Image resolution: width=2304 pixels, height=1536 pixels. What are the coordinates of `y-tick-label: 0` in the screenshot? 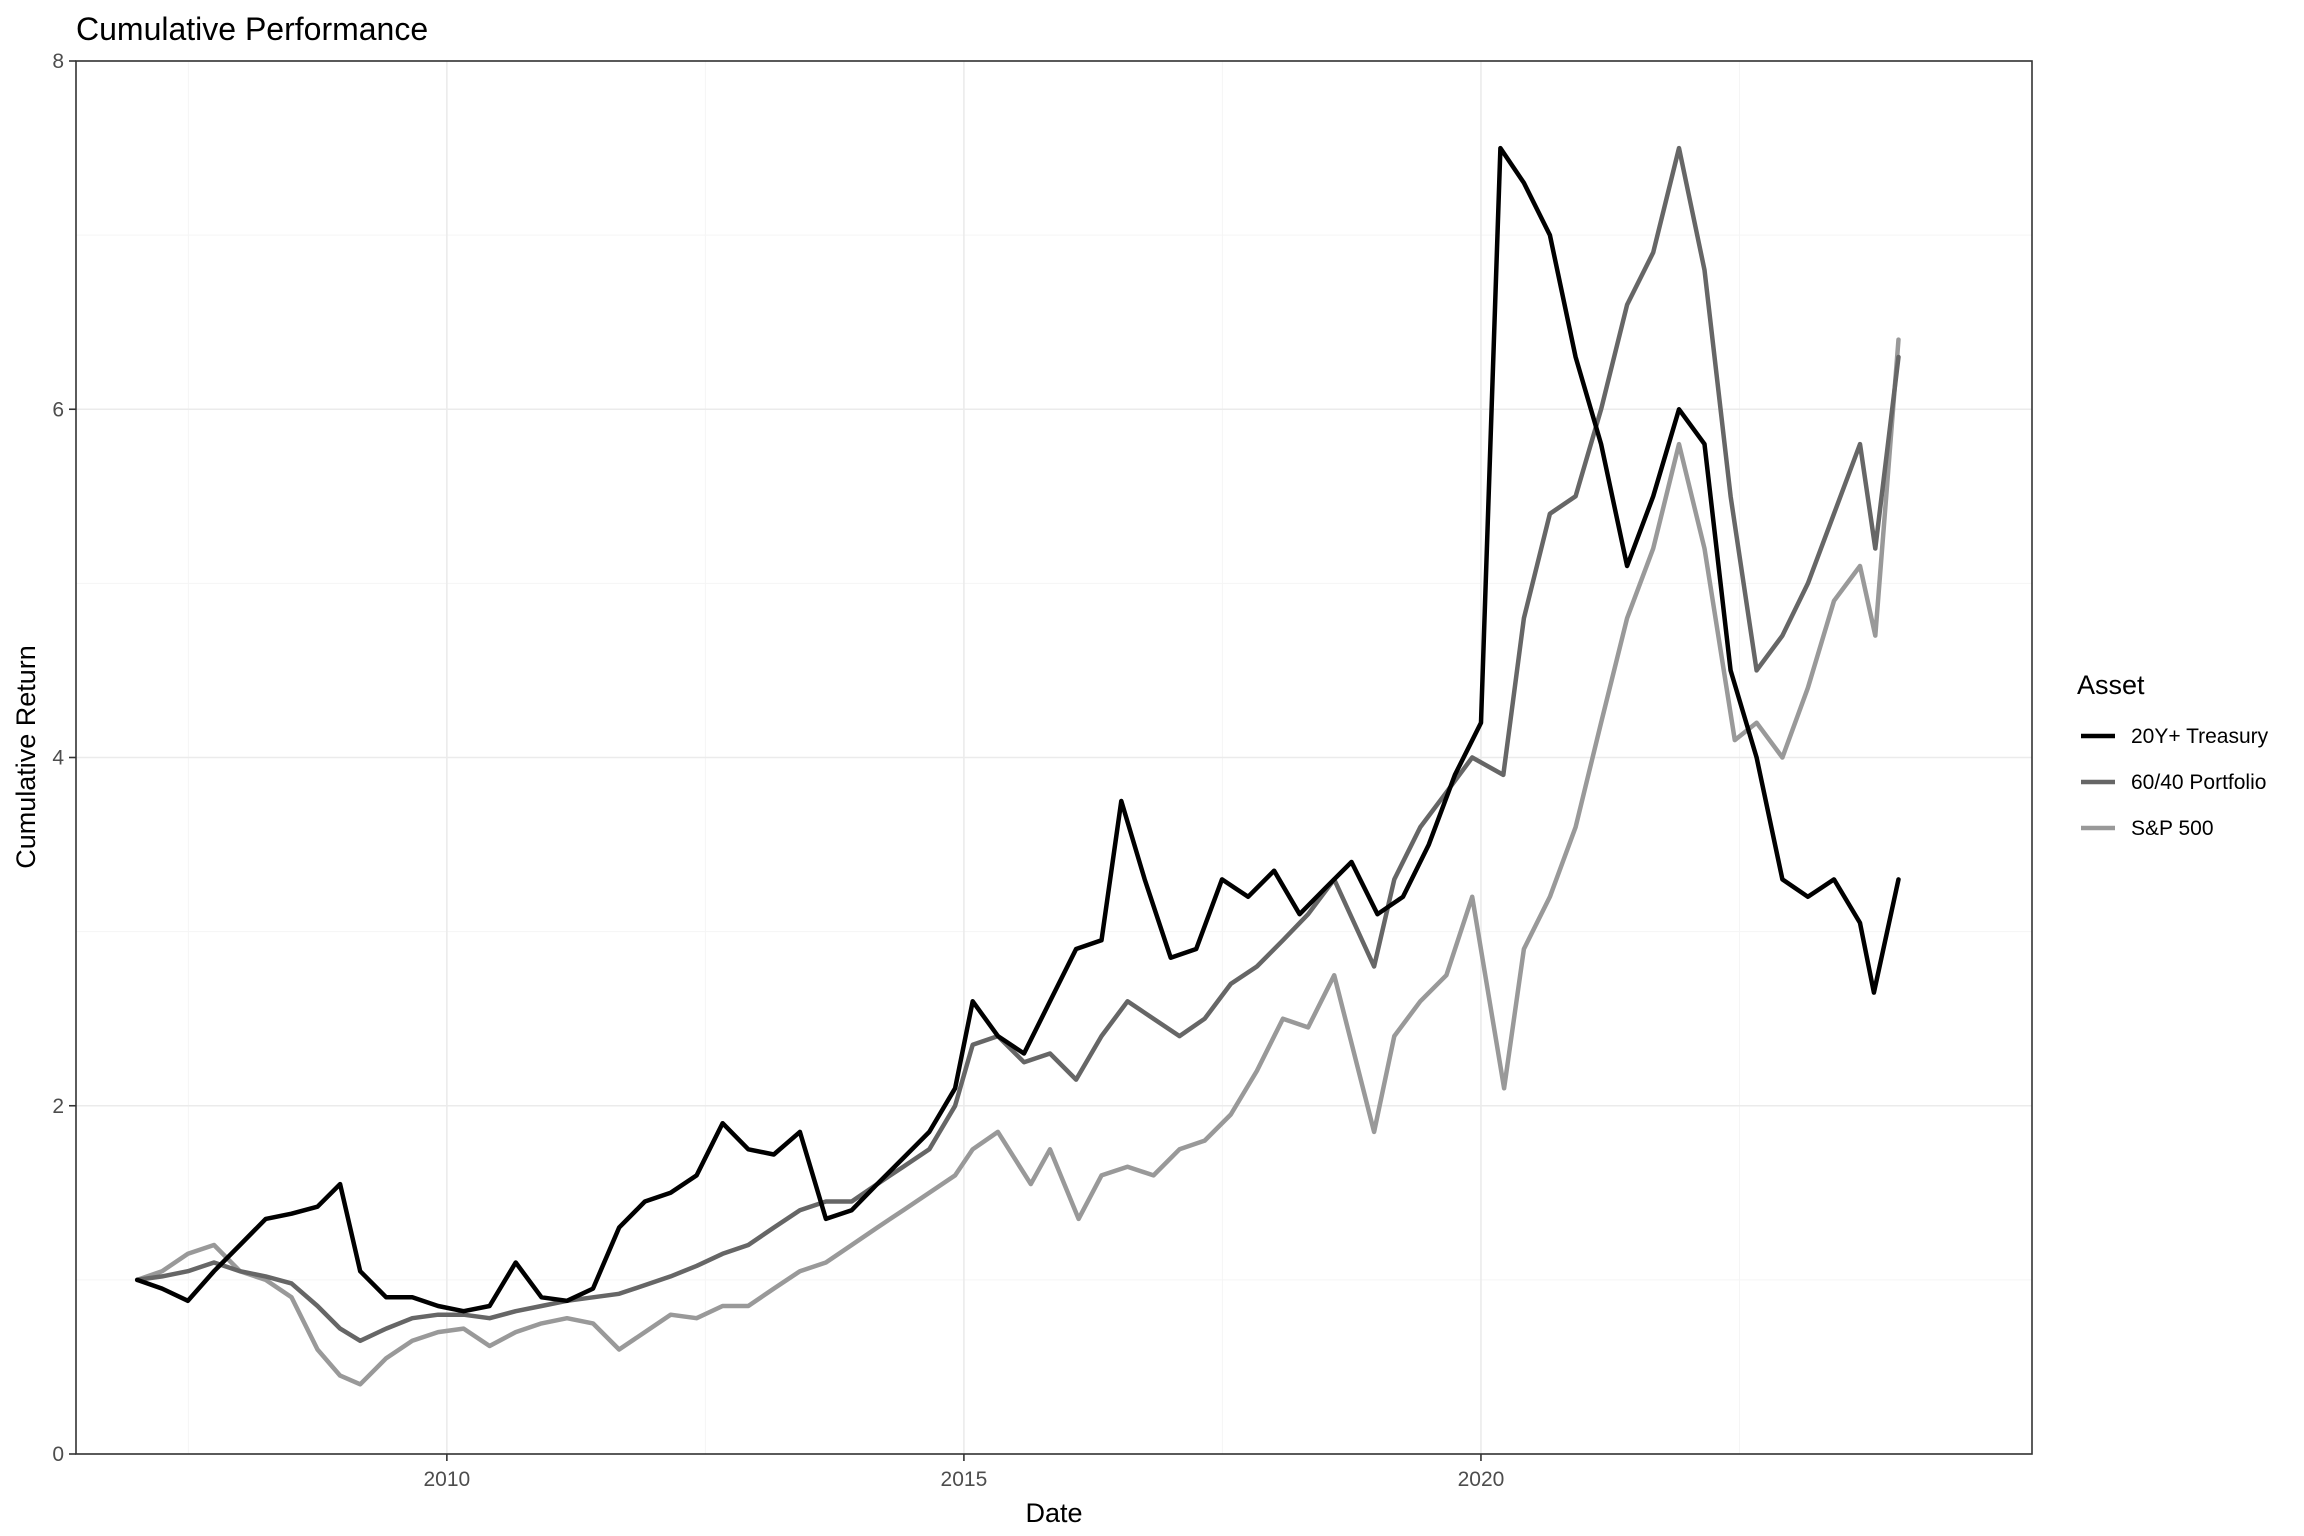 It's located at (58, 1454).